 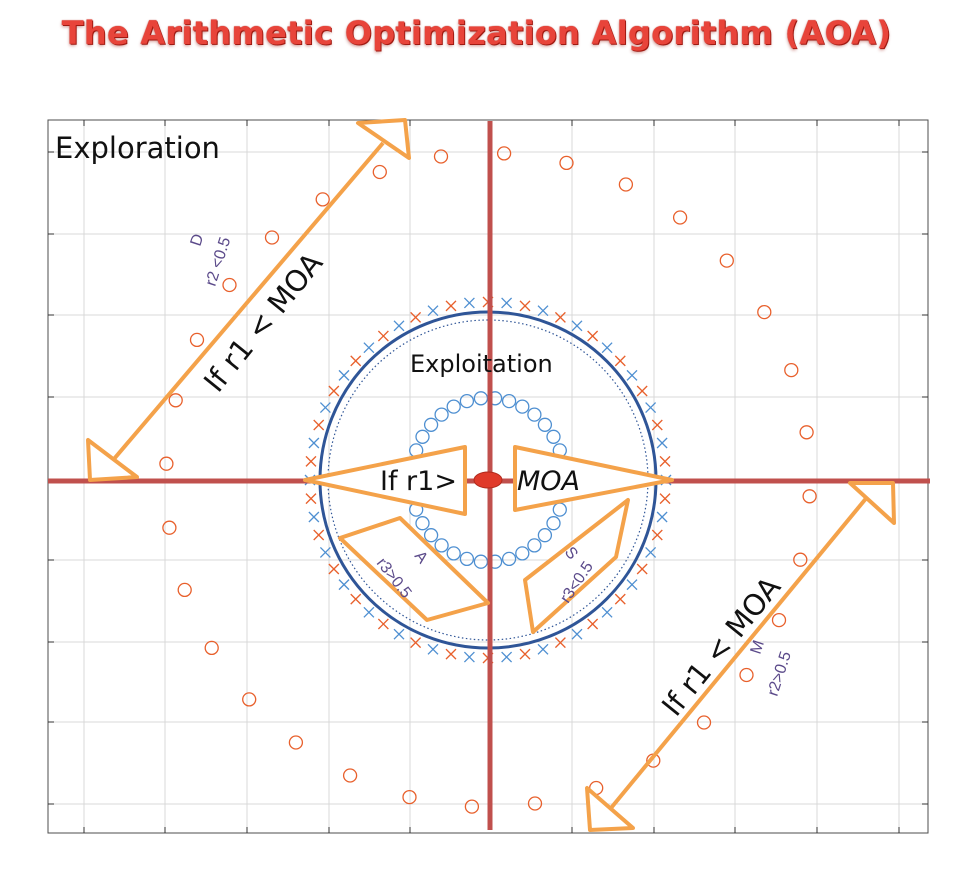 I want to click on exploration-arrow-right, so click(x=740, y=656).